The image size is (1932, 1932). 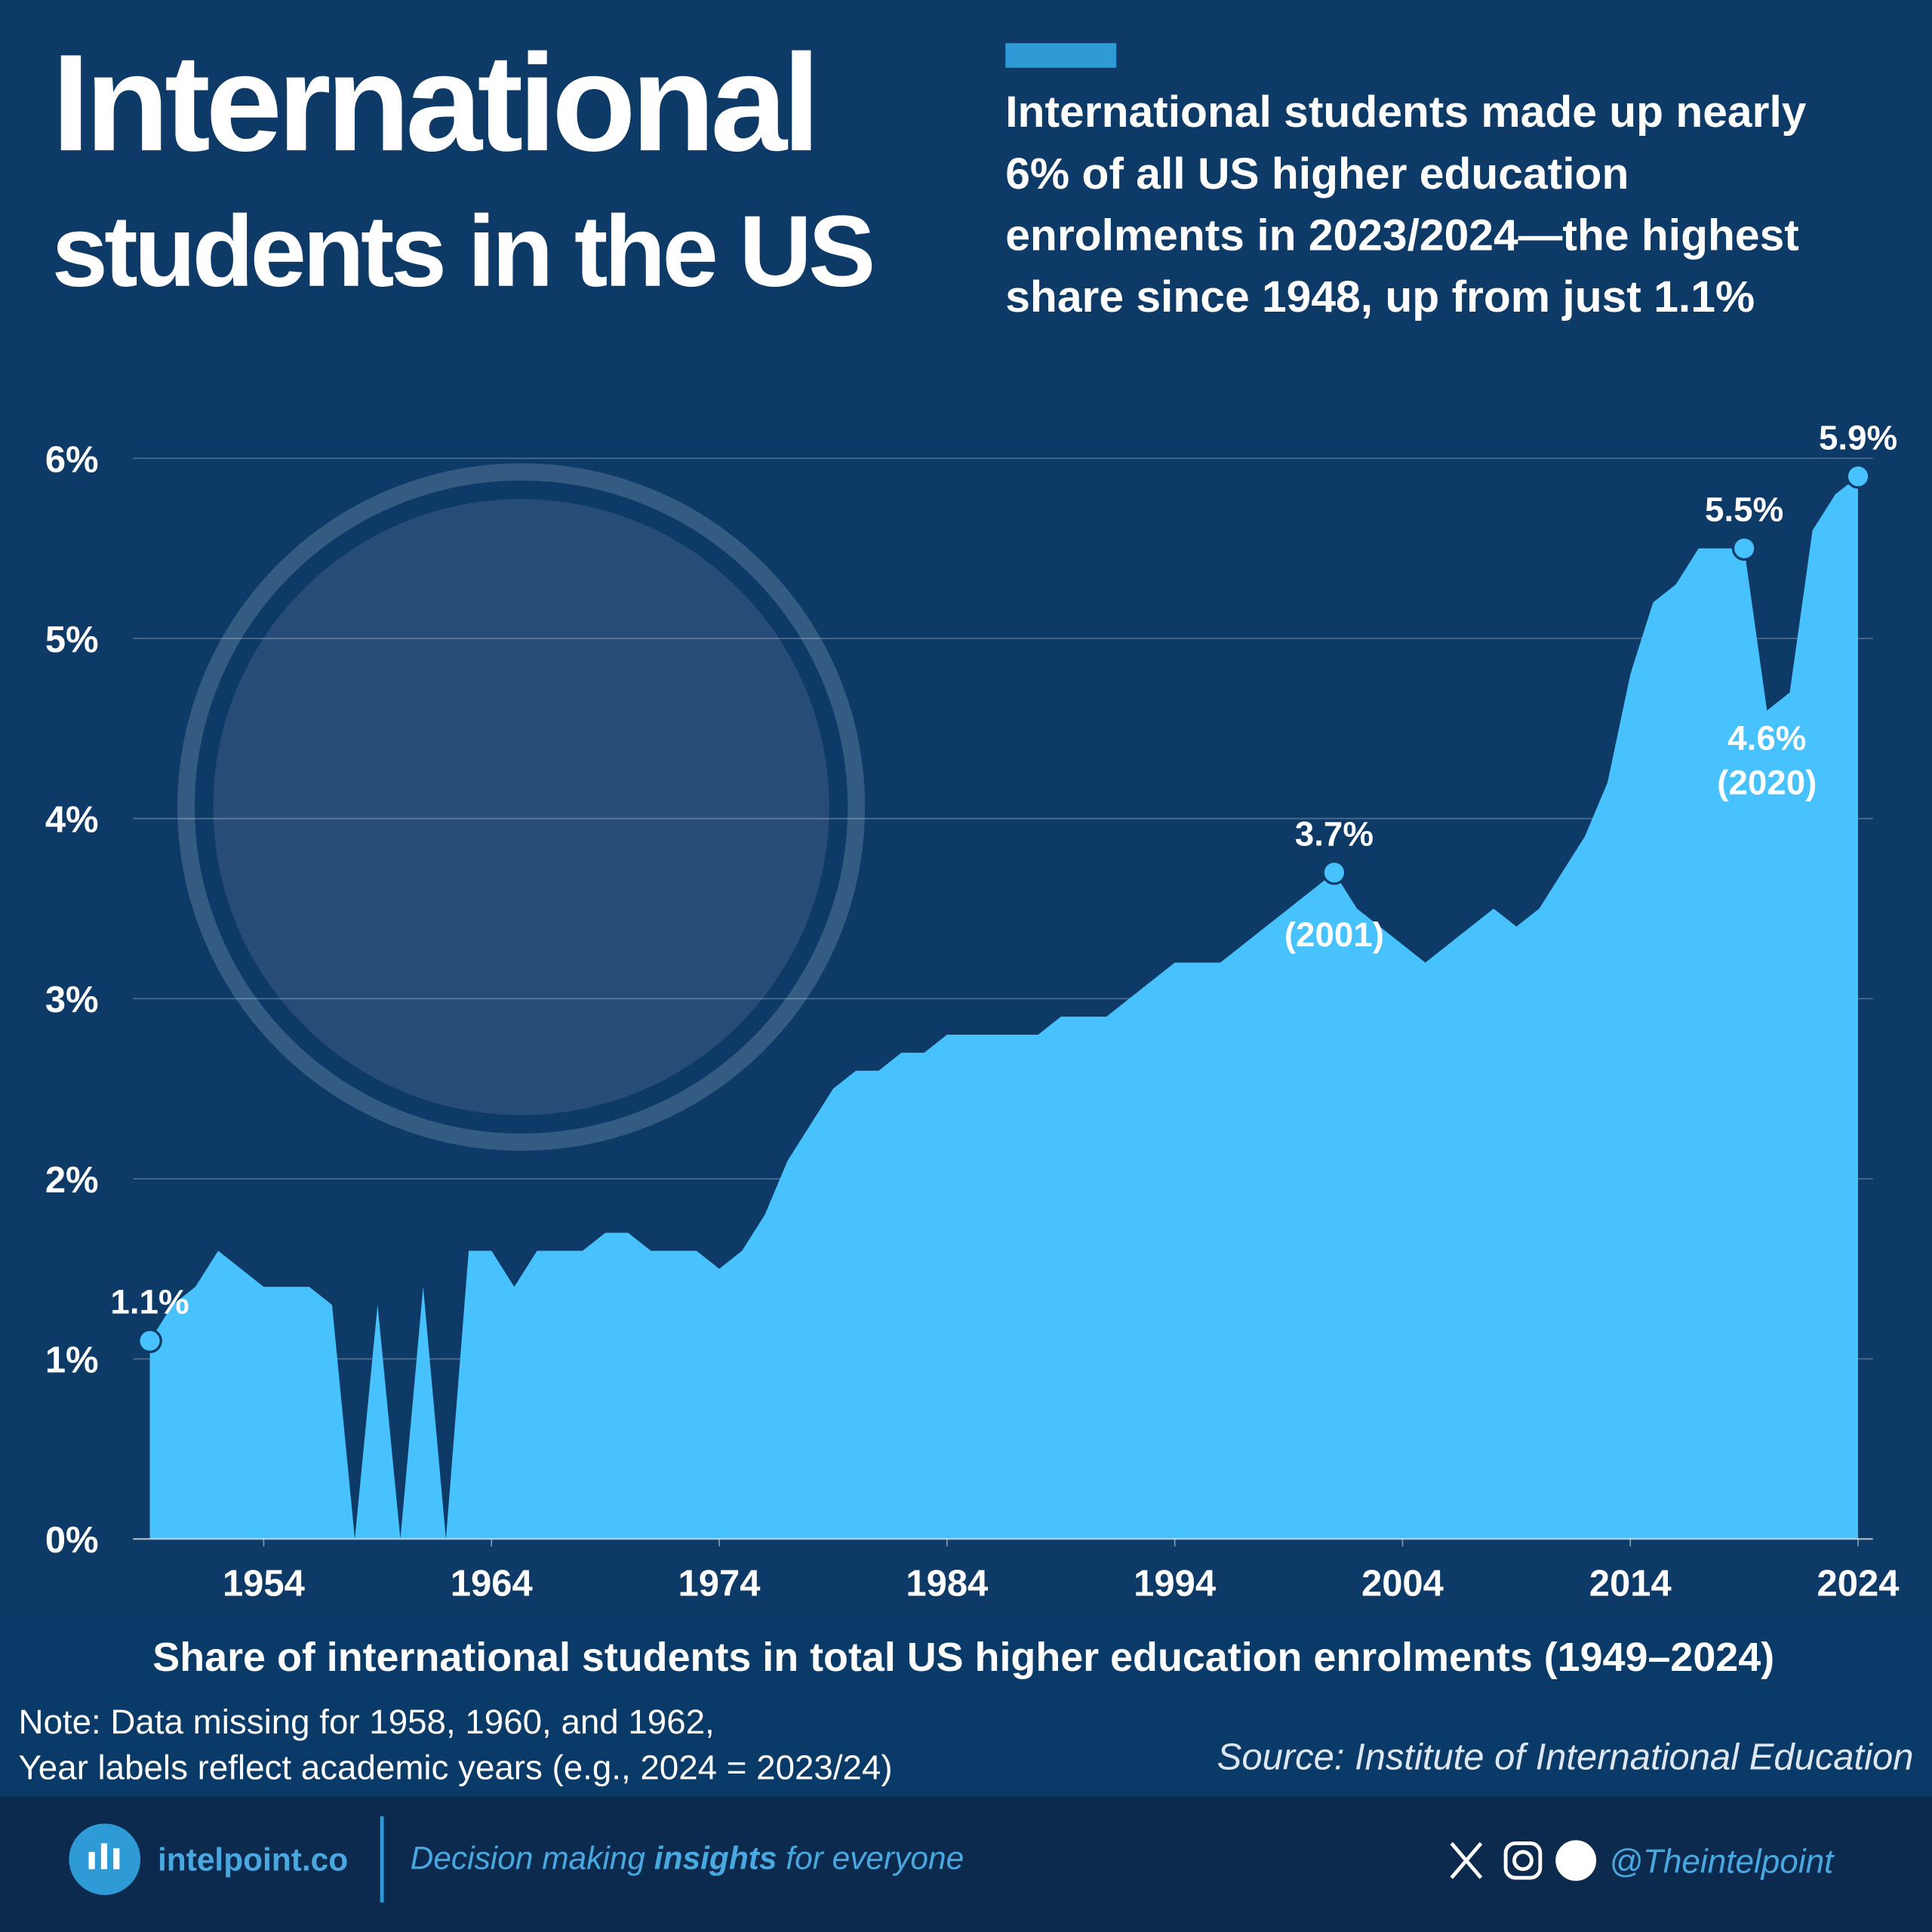 What do you see at coordinates (72, 1540) in the screenshot?
I see `y-tick-label: 0%` at bounding box center [72, 1540].